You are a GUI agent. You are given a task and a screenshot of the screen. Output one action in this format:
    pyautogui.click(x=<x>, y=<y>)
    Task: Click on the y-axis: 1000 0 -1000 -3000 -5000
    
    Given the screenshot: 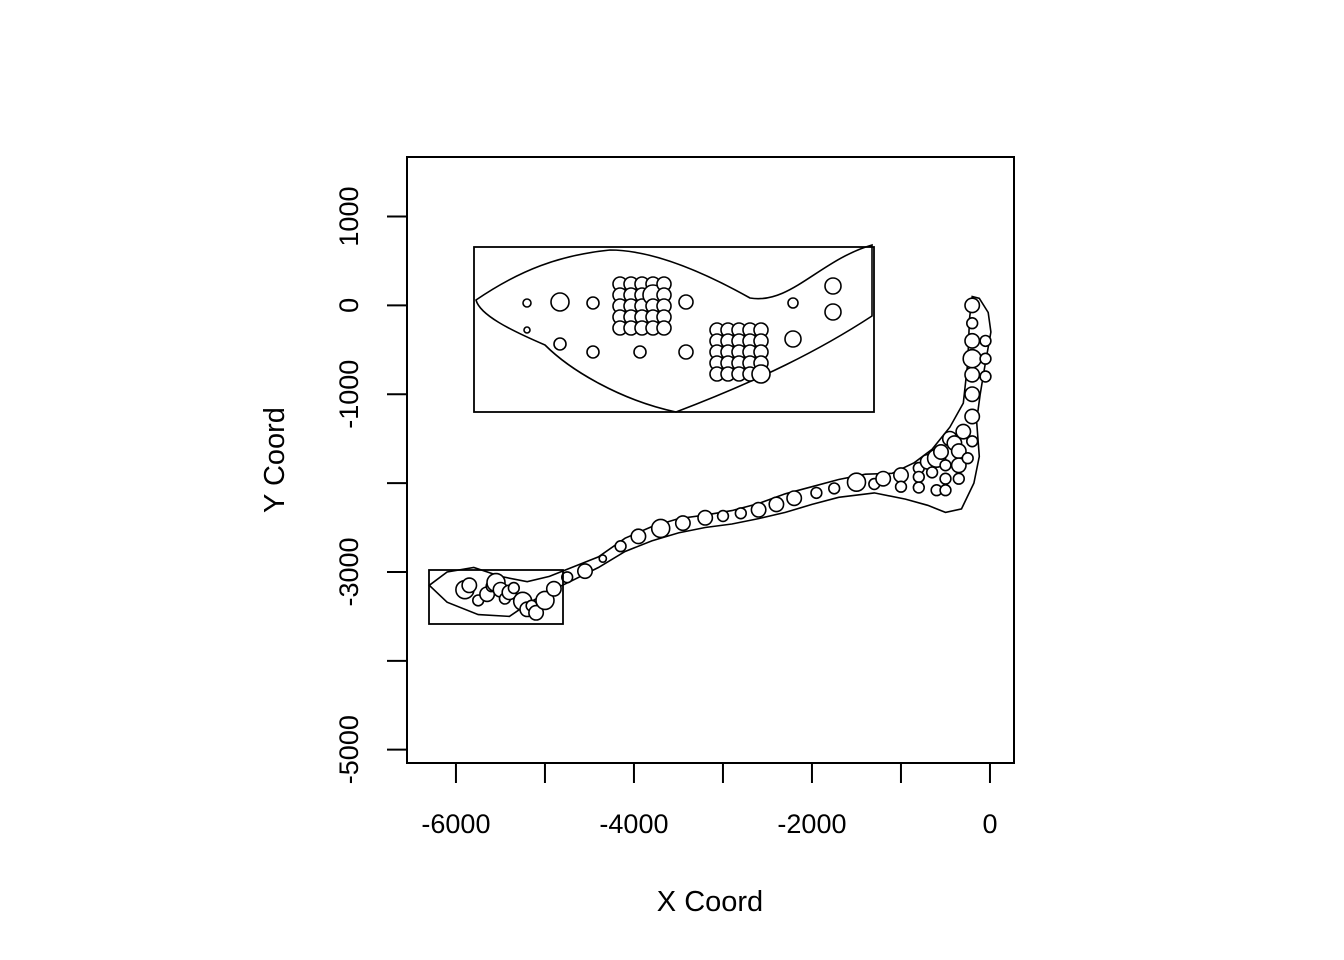 What is the action you would take?
    pyautogui.click(x=371, y=485)
    